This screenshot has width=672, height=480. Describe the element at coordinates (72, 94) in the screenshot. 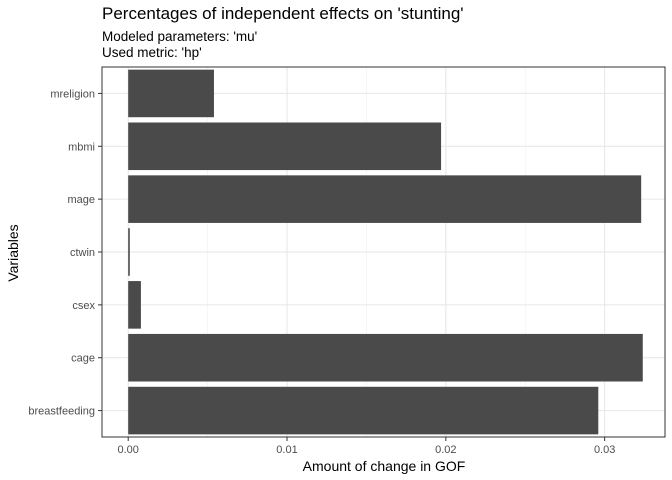

I see `y-tick-label: mreligion` at that location.